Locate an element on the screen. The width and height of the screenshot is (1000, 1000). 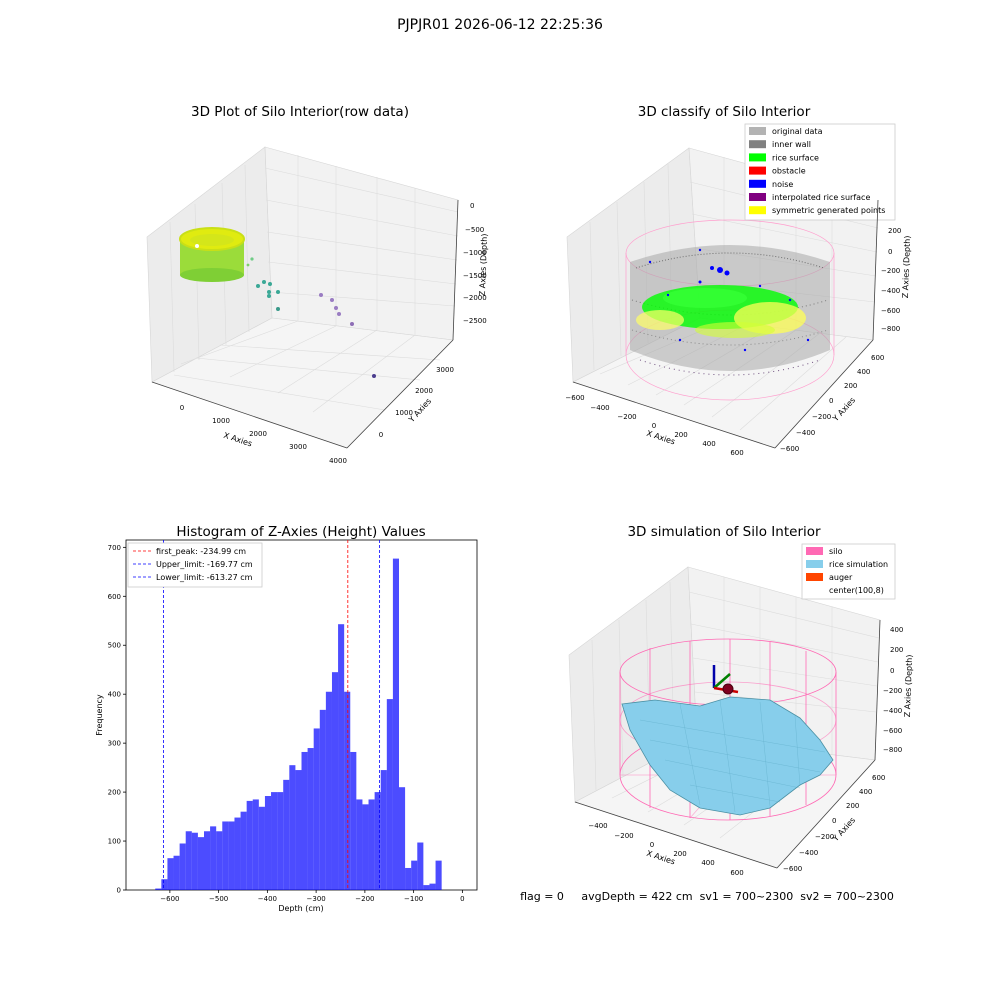
panel-classify-title: 3D classify of Silo Interior is located at coordinates (724, 112).